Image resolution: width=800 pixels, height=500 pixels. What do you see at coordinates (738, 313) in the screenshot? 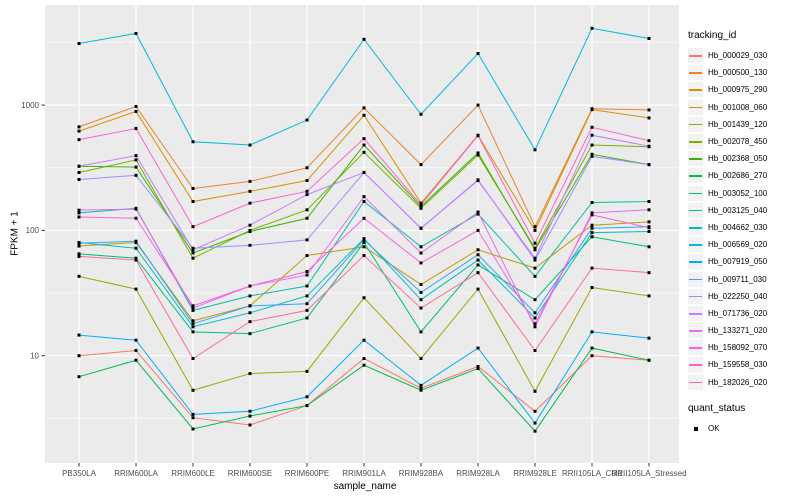
I see `legend-item-label: Hb_071736_020` at bounding box center [738, 313].